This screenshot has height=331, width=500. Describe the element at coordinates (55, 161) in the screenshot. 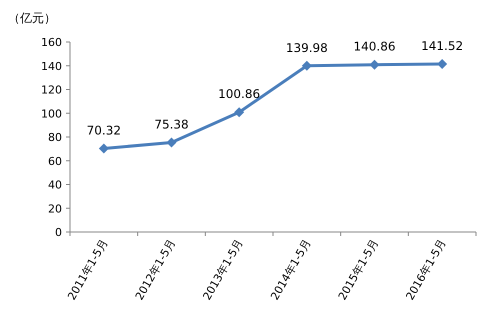

I see `y-tick-label: 60` at that location.